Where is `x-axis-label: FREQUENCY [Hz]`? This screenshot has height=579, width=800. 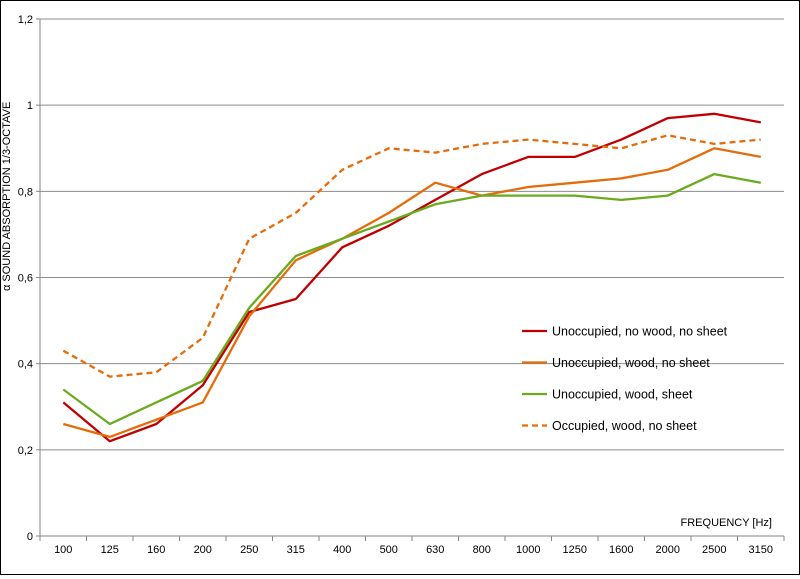
x-axis-label: FREQUENCY [Hz] is located at coordinates (726, 523).